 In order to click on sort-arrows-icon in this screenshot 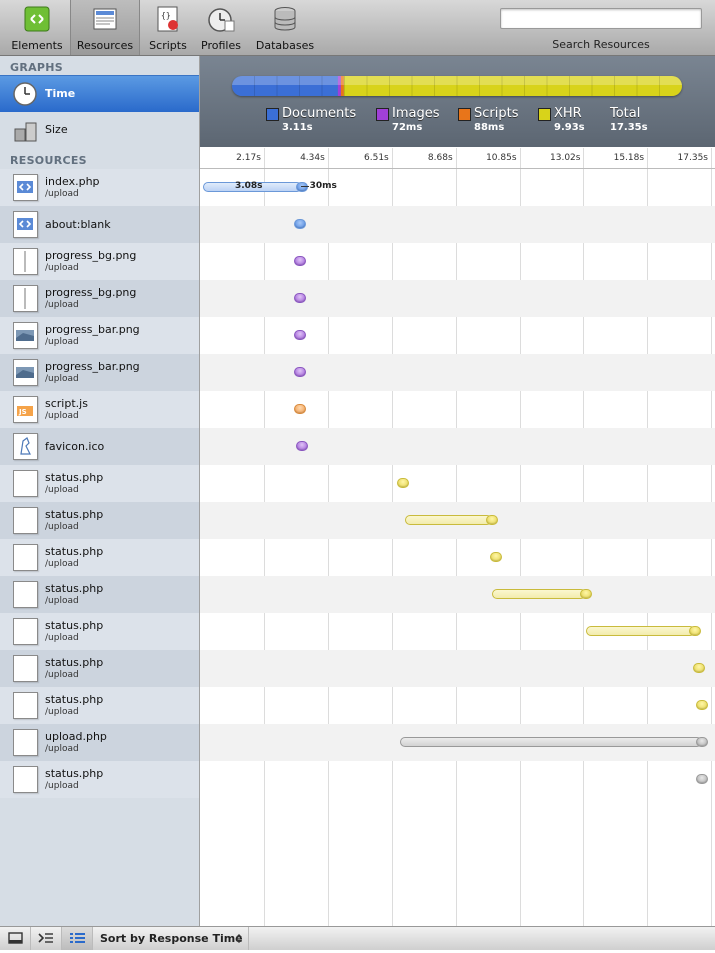, I will do `click(239, 938)`.